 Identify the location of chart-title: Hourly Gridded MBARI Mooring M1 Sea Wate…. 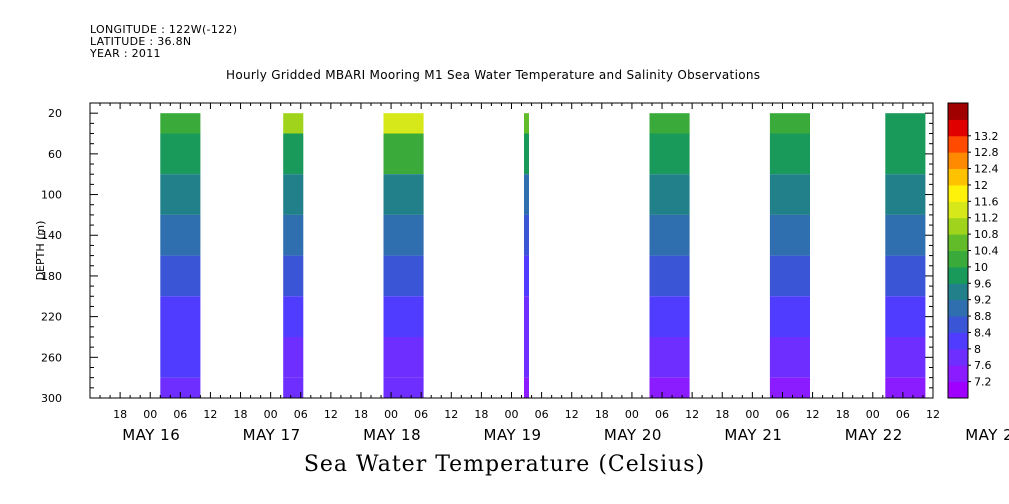
(493, 75).